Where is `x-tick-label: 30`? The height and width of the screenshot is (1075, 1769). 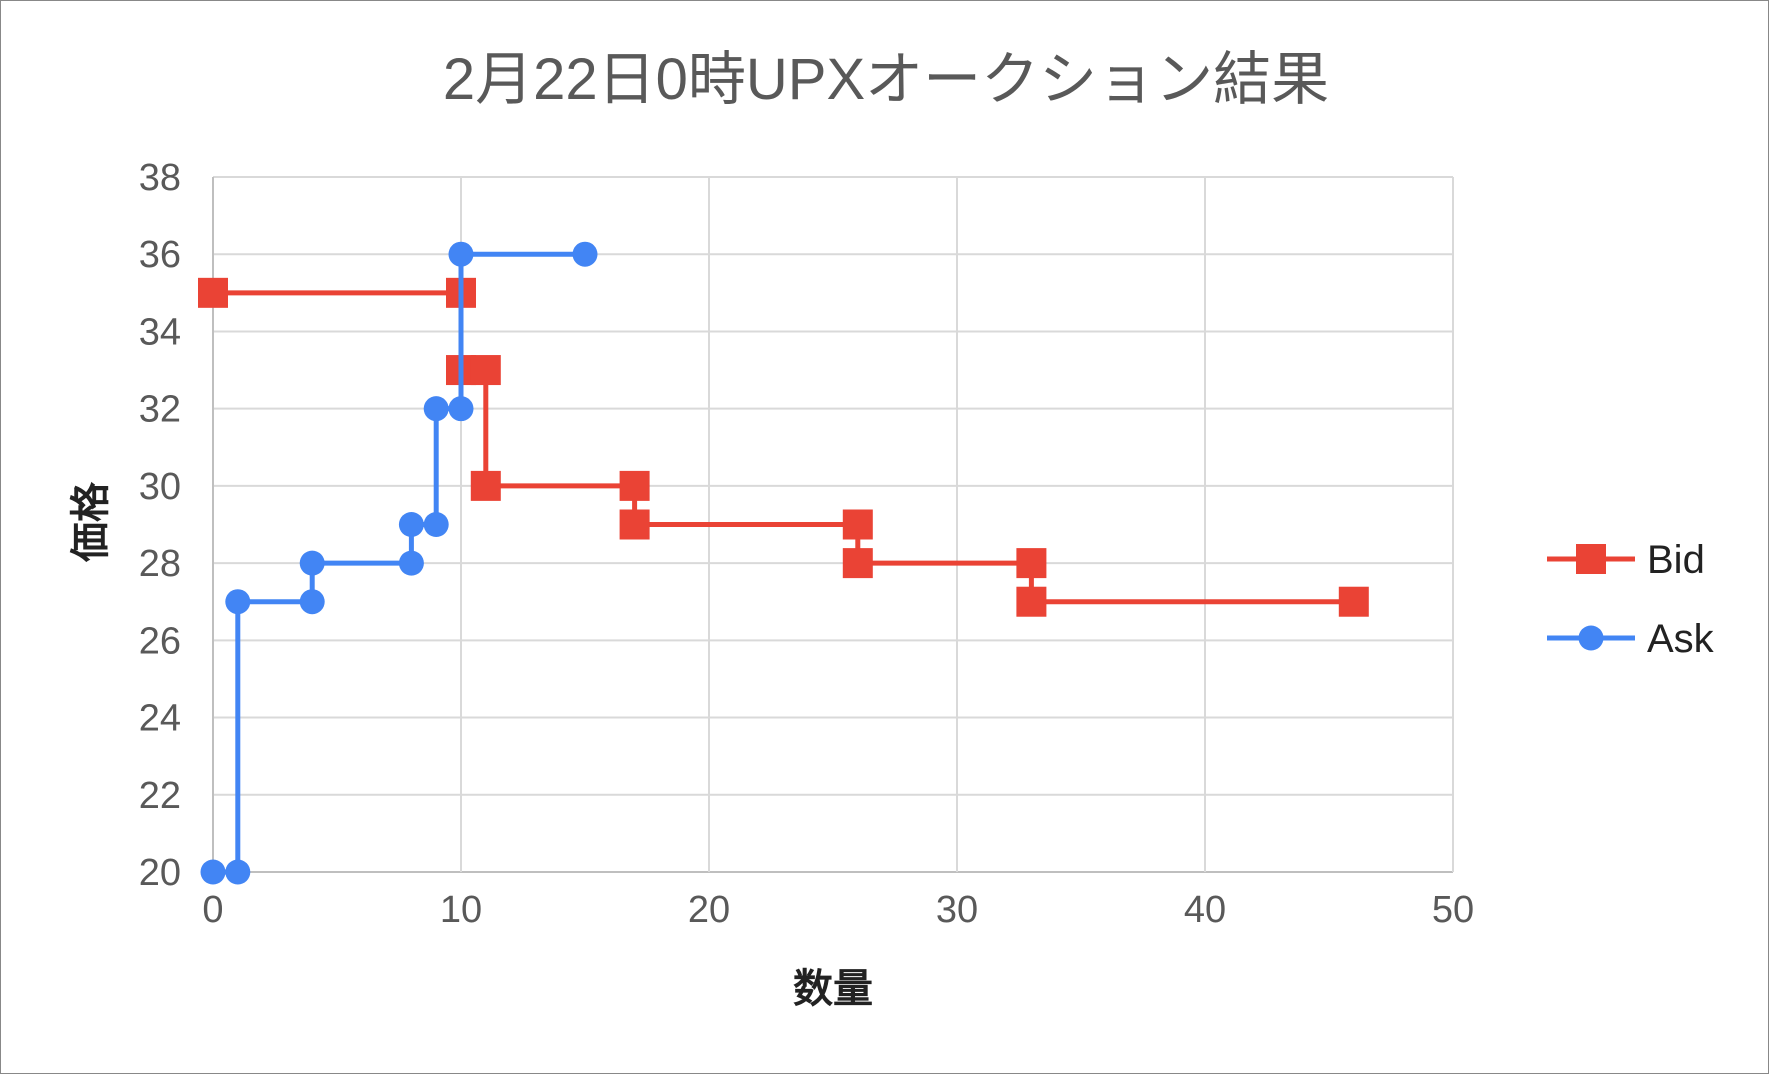 x-tick-label: 30 is located at coordinates (957, 910).